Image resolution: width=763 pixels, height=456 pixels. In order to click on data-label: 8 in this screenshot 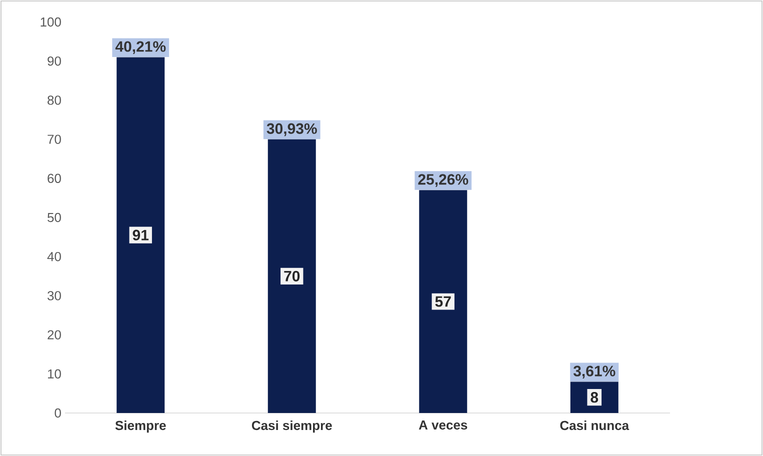, I will do `click(594, 397)`.